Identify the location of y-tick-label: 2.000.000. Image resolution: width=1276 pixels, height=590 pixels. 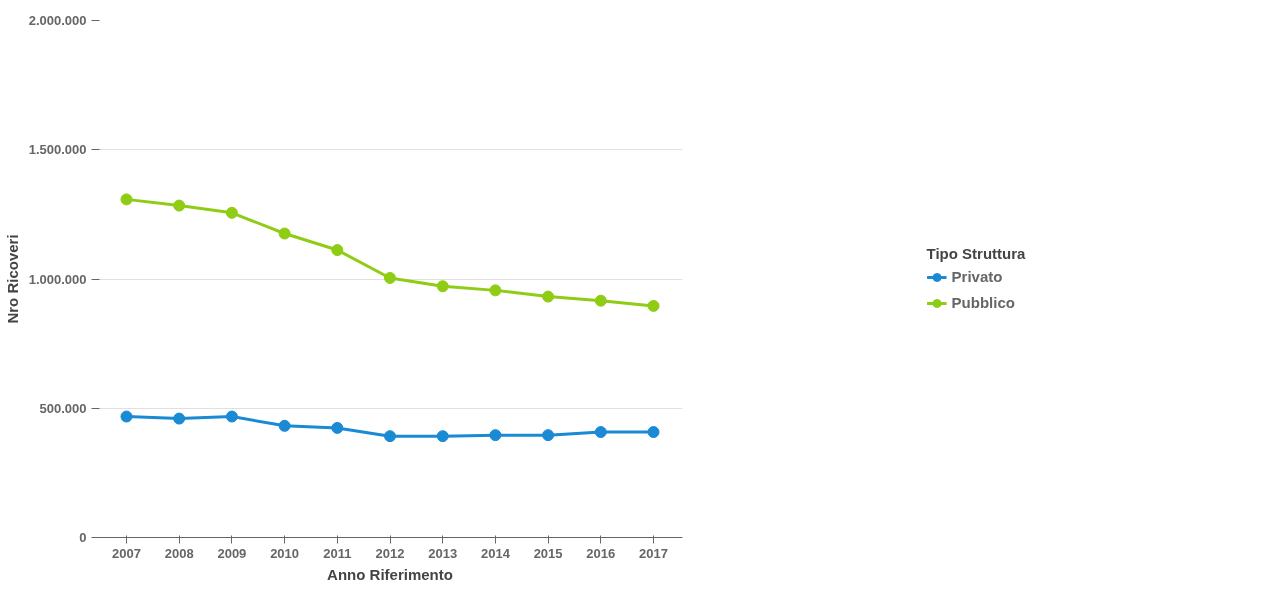
(57, 20).